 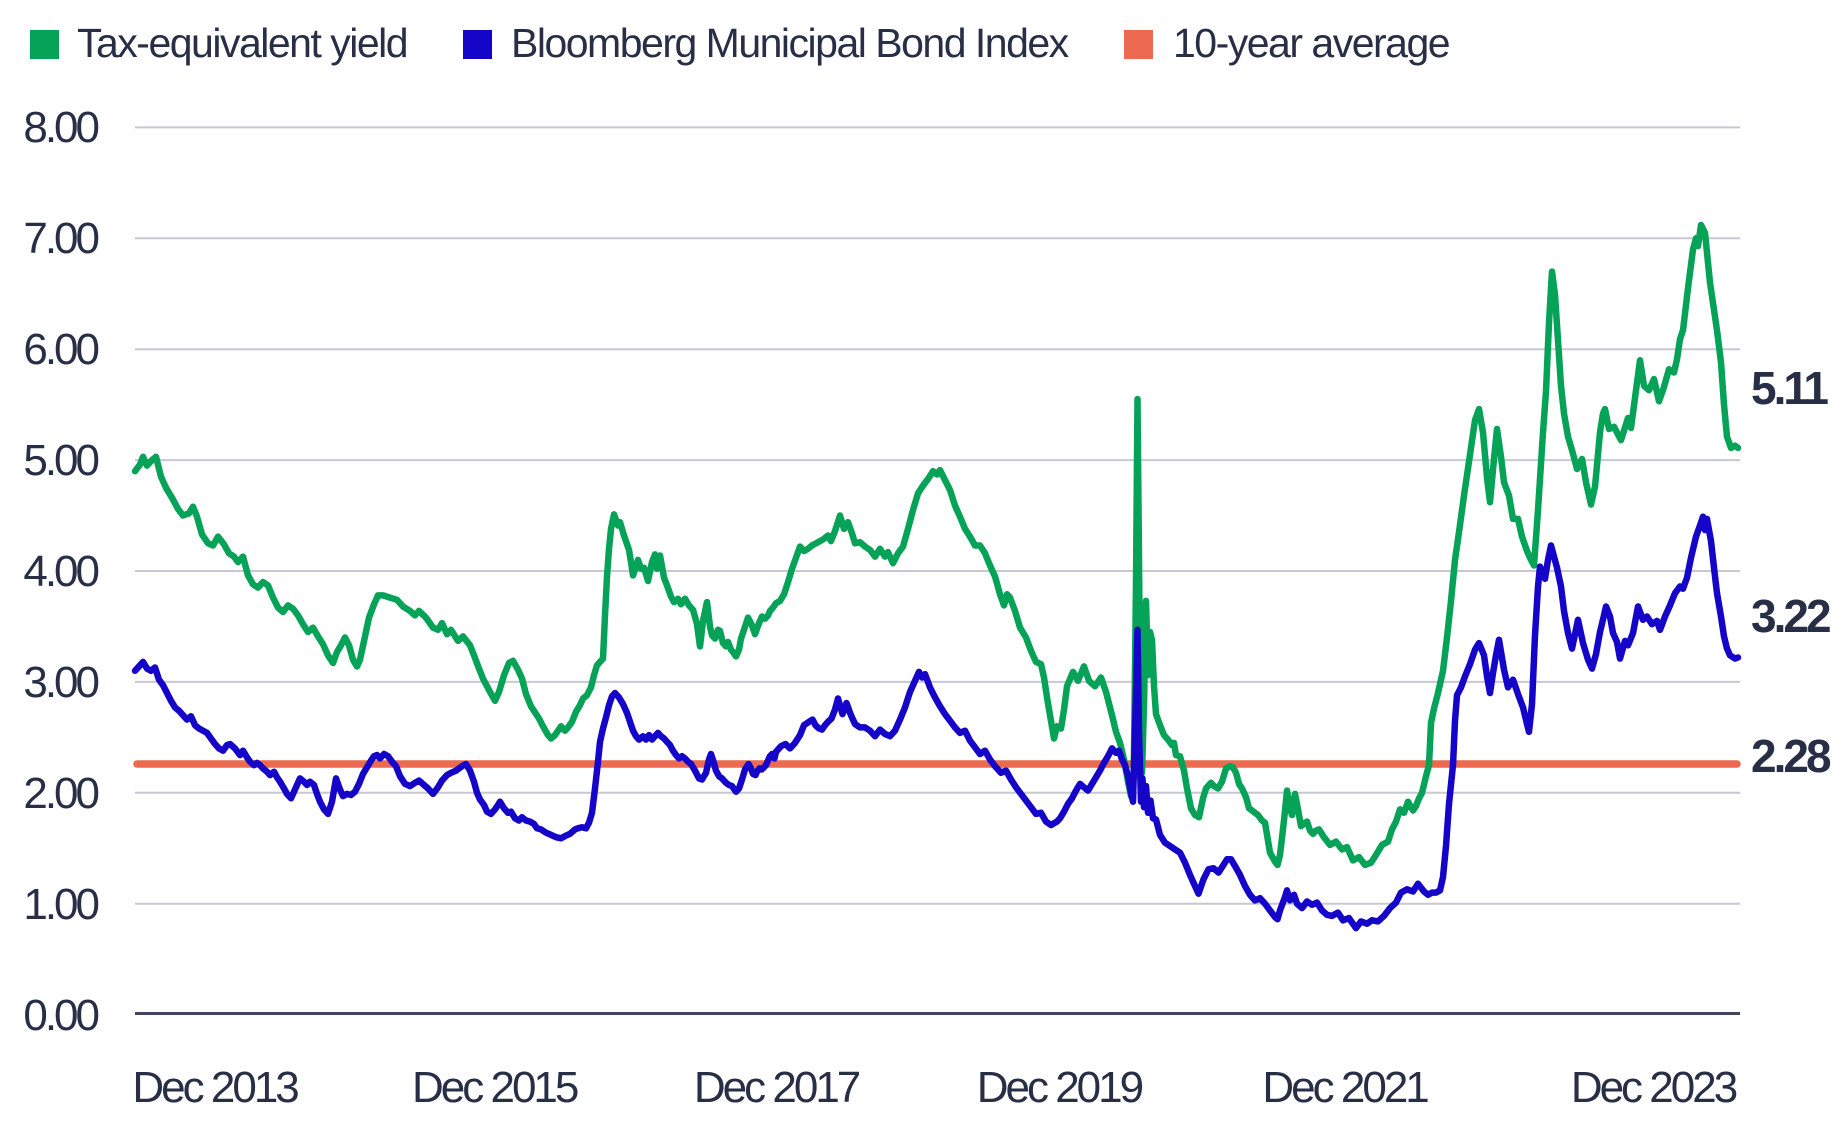 What do you see at coordinates (60, 904) in the screenshot?
I see `svg-text: 1.00` at bounding box center [60, 904].